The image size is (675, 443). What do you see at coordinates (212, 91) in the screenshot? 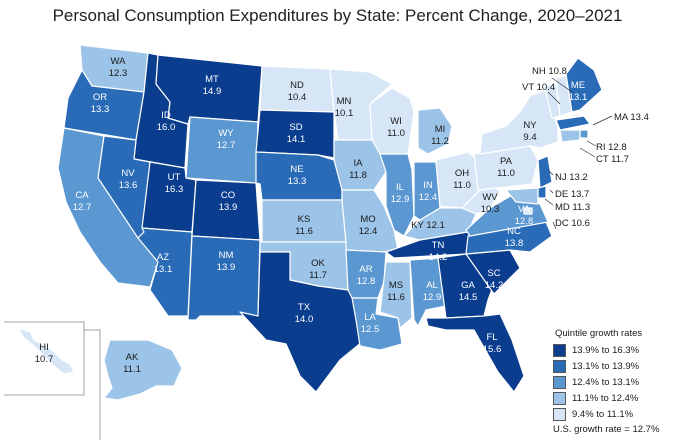
I see `state-value: 14.9` at bounding box center [212, 91].